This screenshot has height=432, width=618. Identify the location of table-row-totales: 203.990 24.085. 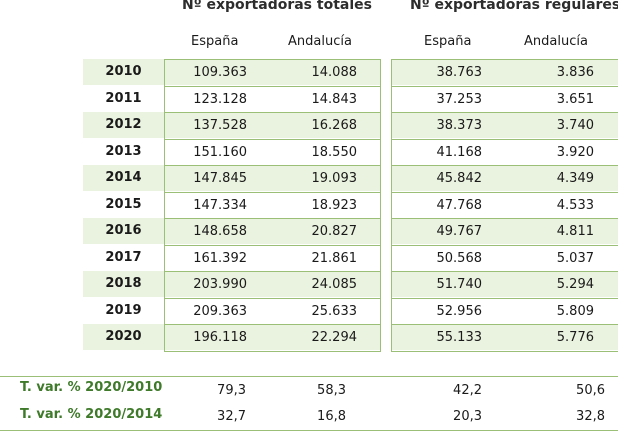
(272, 284).